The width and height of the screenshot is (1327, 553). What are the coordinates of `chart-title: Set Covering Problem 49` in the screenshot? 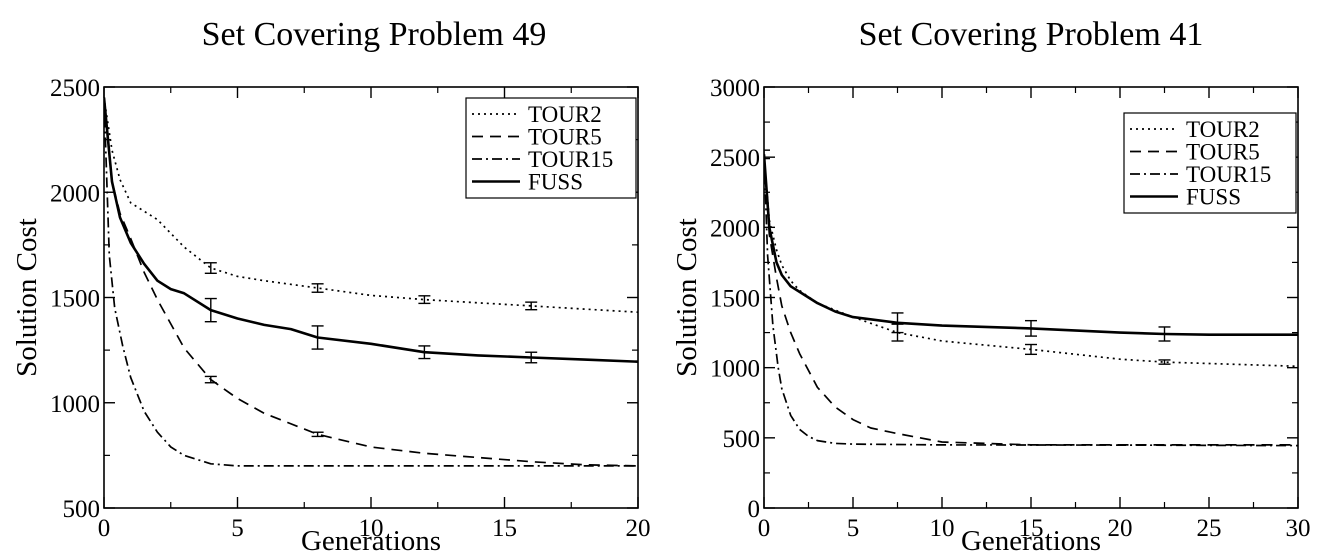 It's located at (374, 34).